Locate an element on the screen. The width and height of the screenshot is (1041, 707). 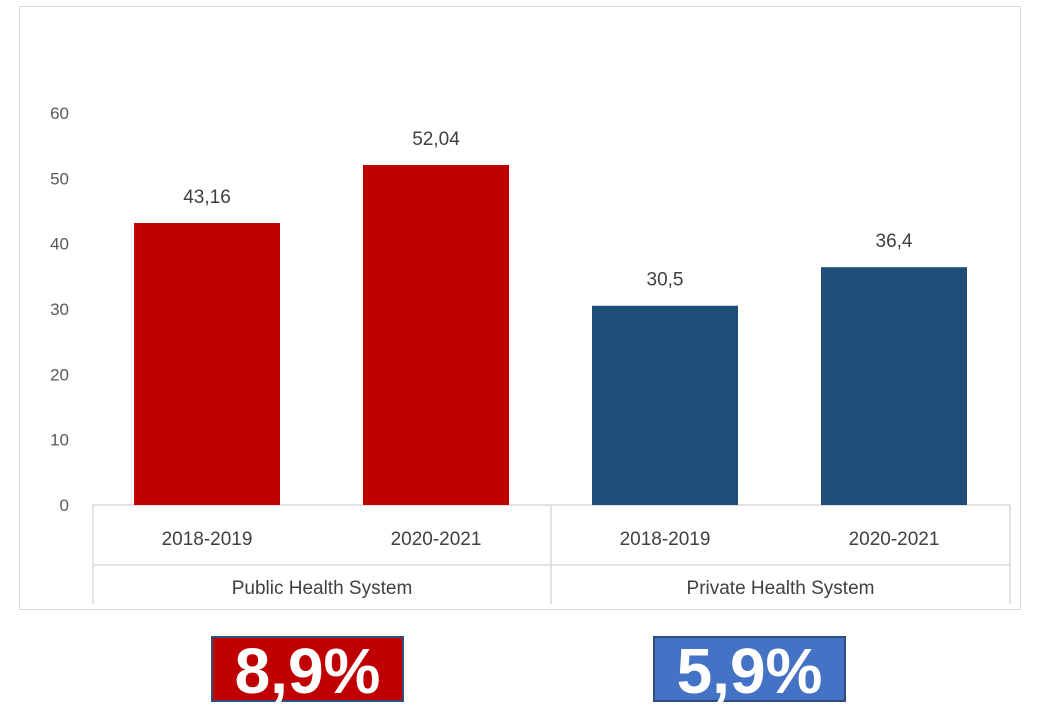
y-tick-label: 0 is located at coordinates (64, 505).